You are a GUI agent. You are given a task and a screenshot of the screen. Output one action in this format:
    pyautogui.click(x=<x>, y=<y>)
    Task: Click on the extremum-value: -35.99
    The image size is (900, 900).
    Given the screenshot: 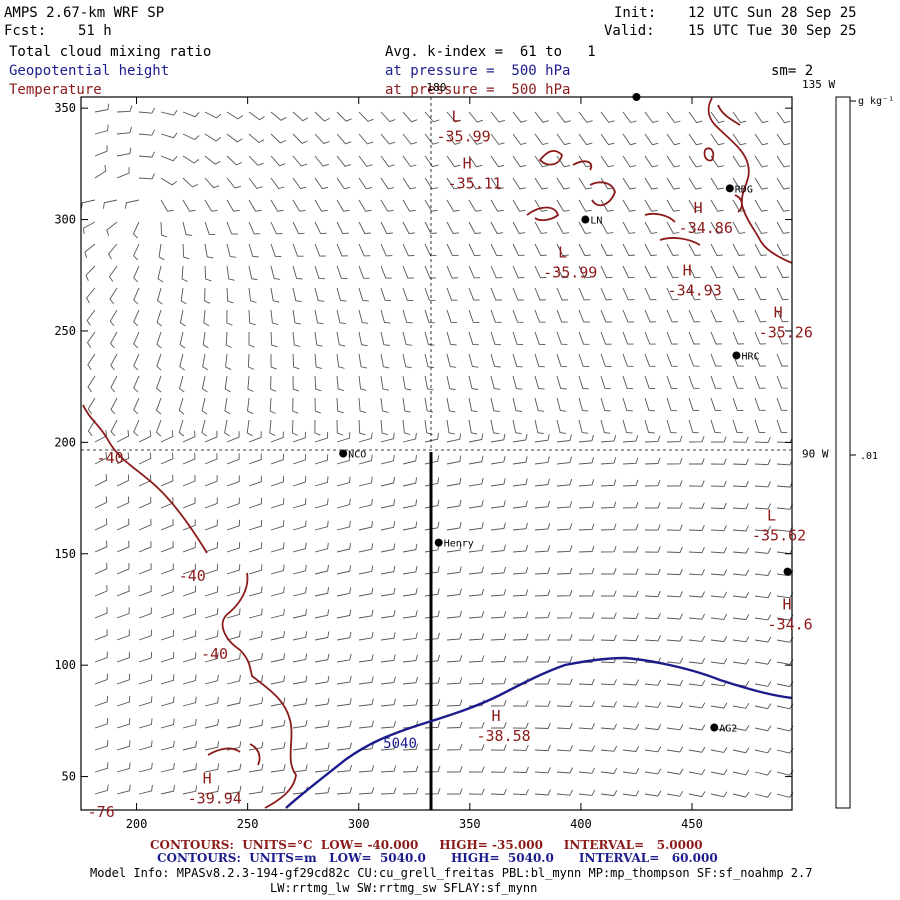 What is the action you would take?
    pyautogui.click(x=464, y=137)
    